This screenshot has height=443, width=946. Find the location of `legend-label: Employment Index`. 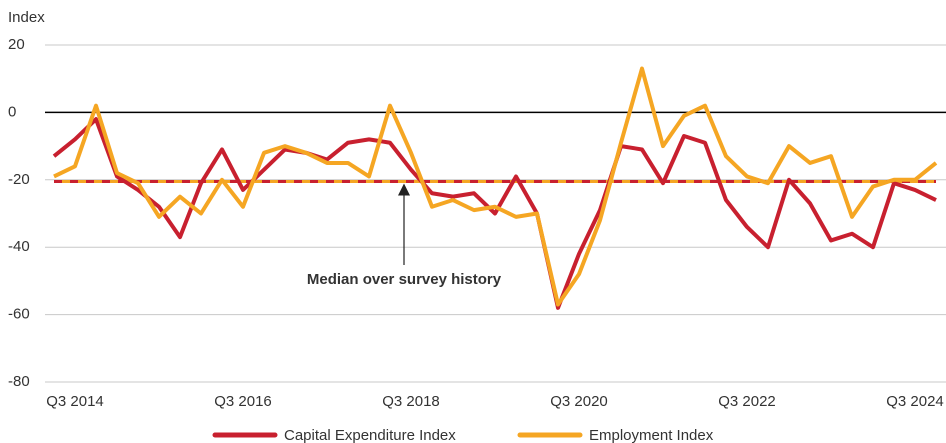

legend-label: Employment Index is located at coordinates (651, 435).